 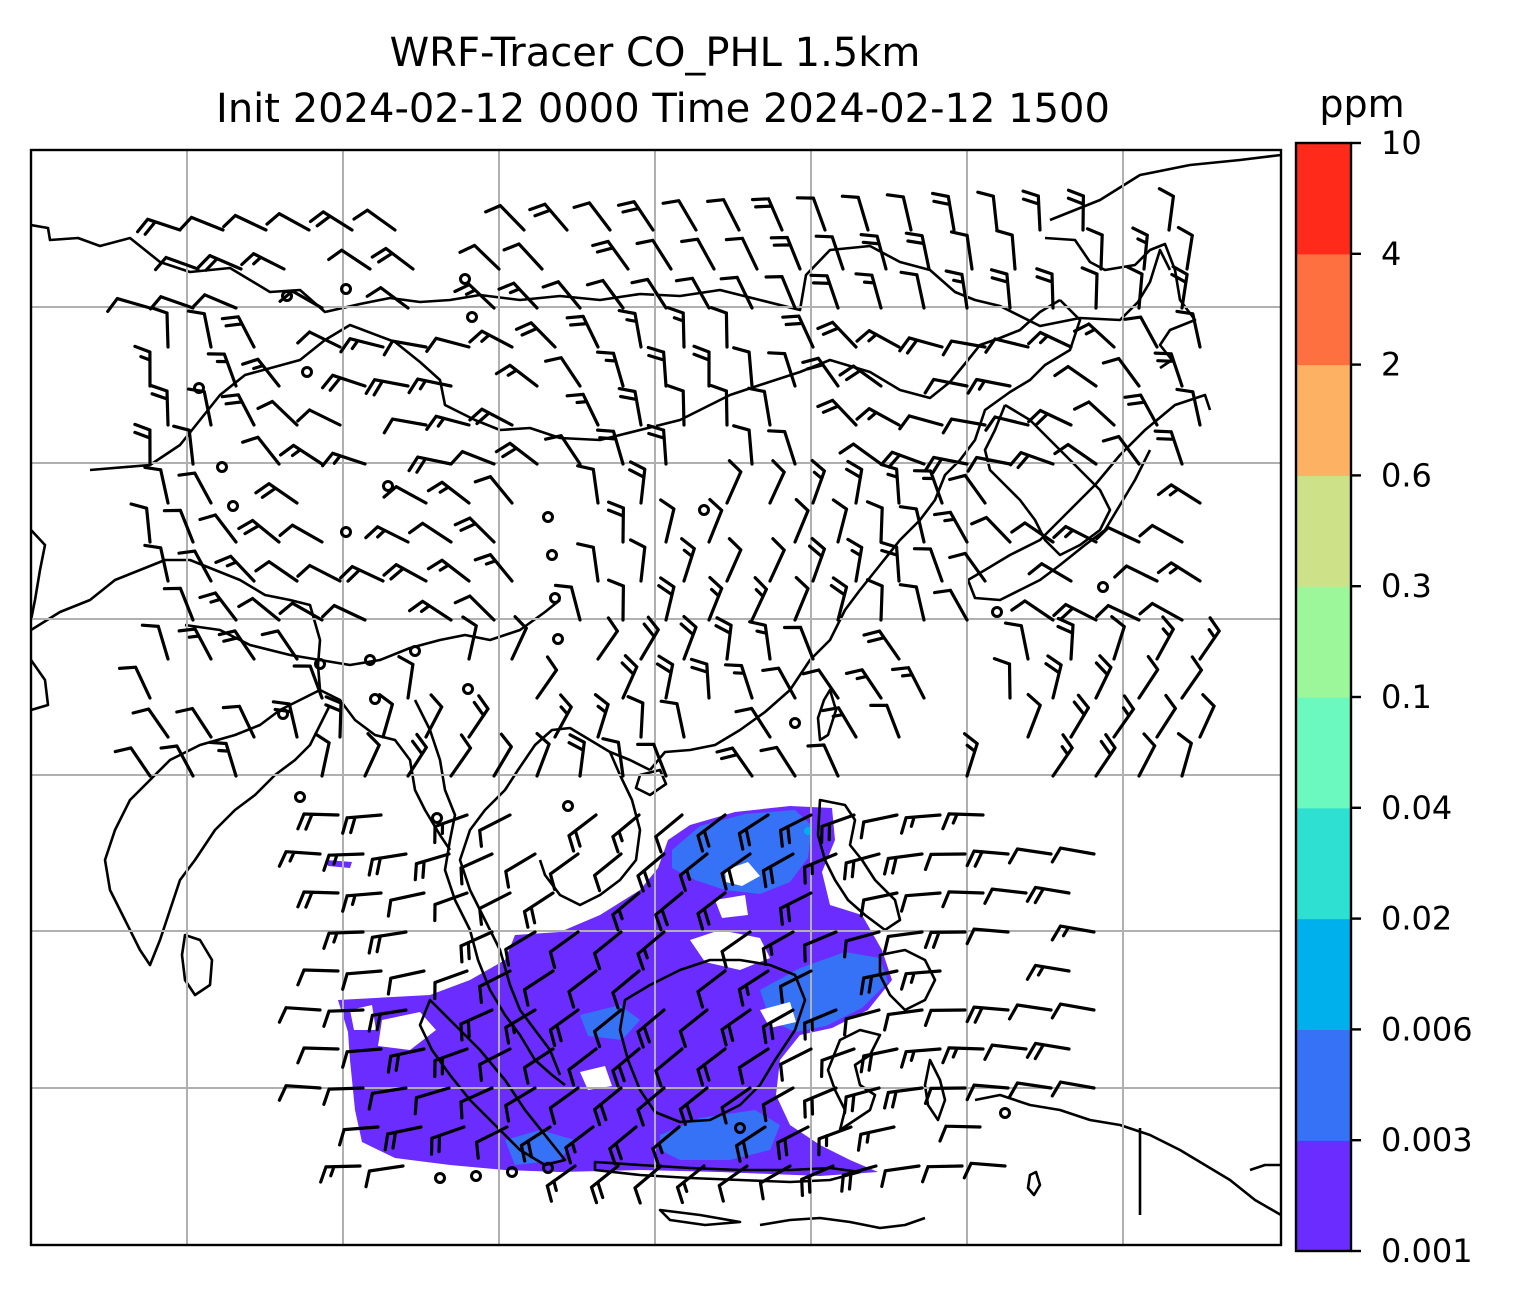 What do you see at coordinates (742, 852) in the screenshot?
I see `plume-blue-north` at bounding box center [742, 852].